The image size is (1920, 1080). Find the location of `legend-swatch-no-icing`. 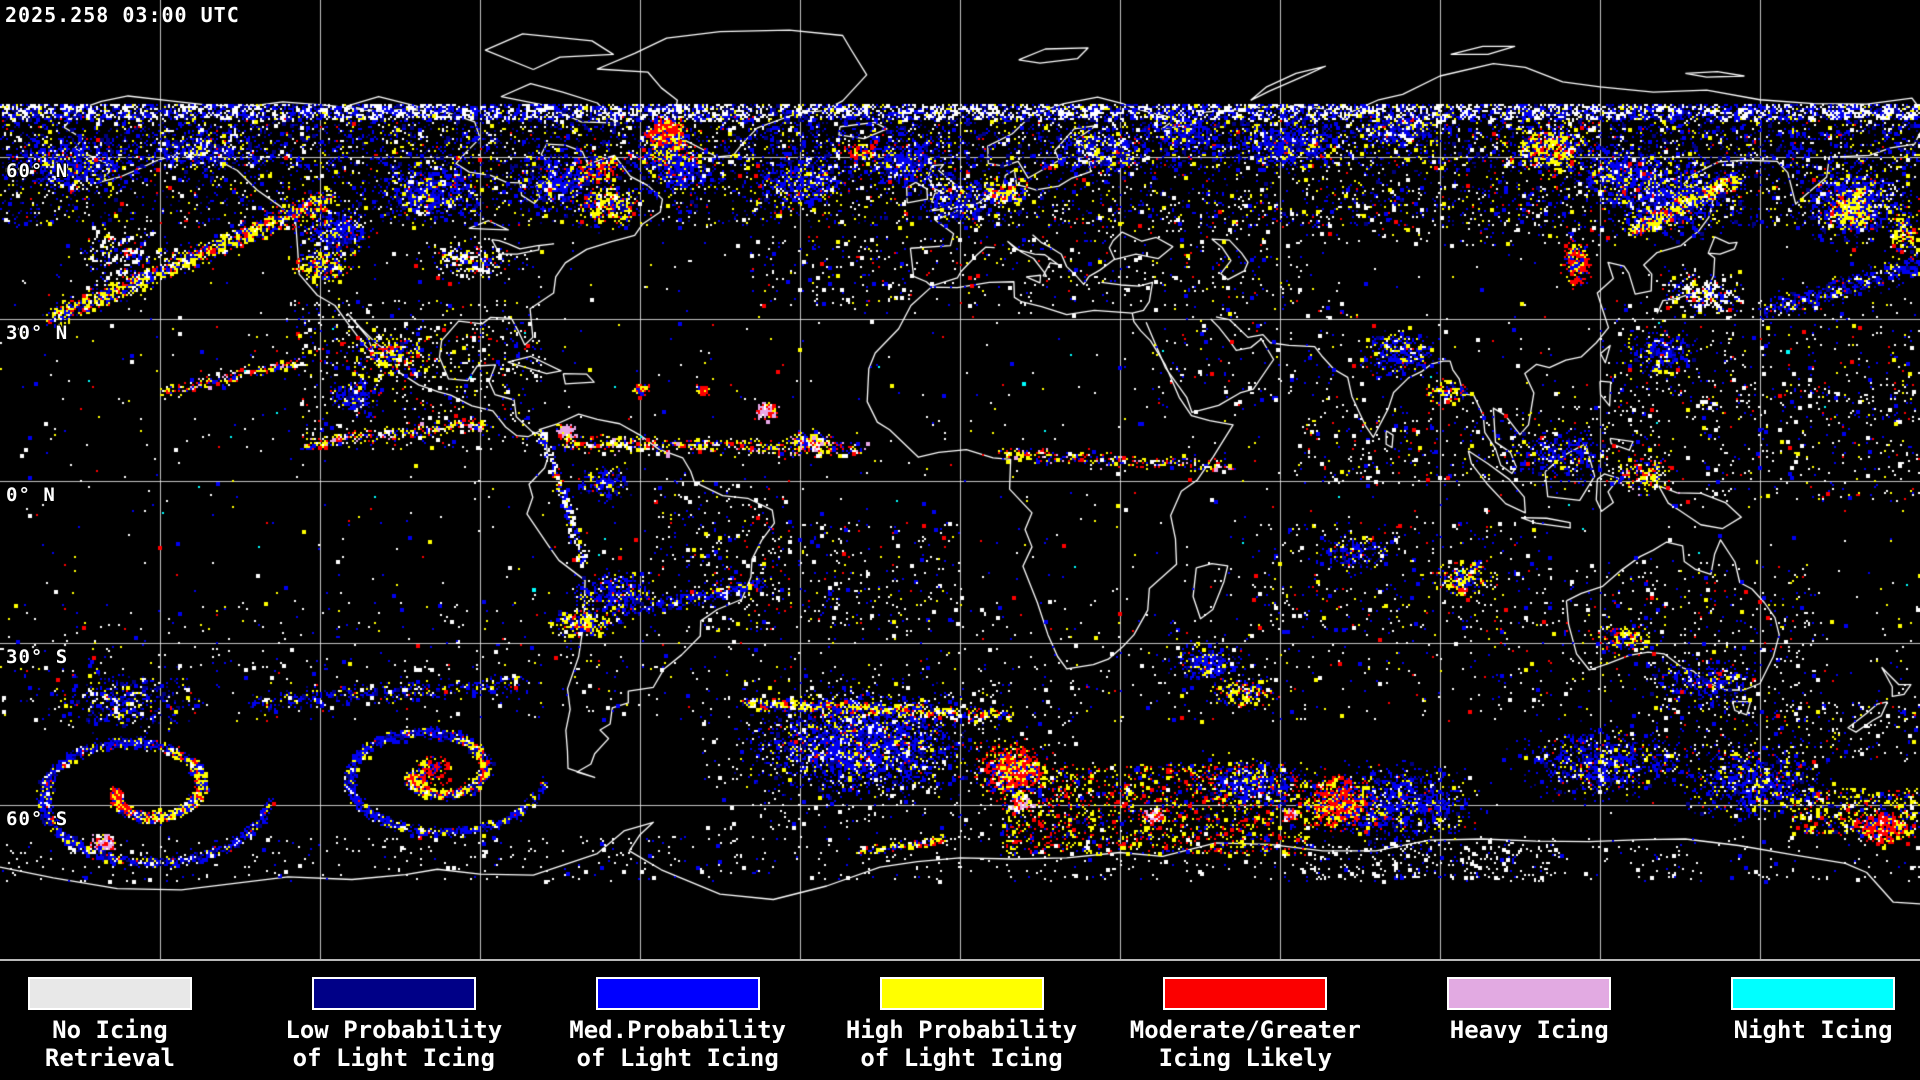

legend-swatch-no-icing is located at coordinates (109, 993).